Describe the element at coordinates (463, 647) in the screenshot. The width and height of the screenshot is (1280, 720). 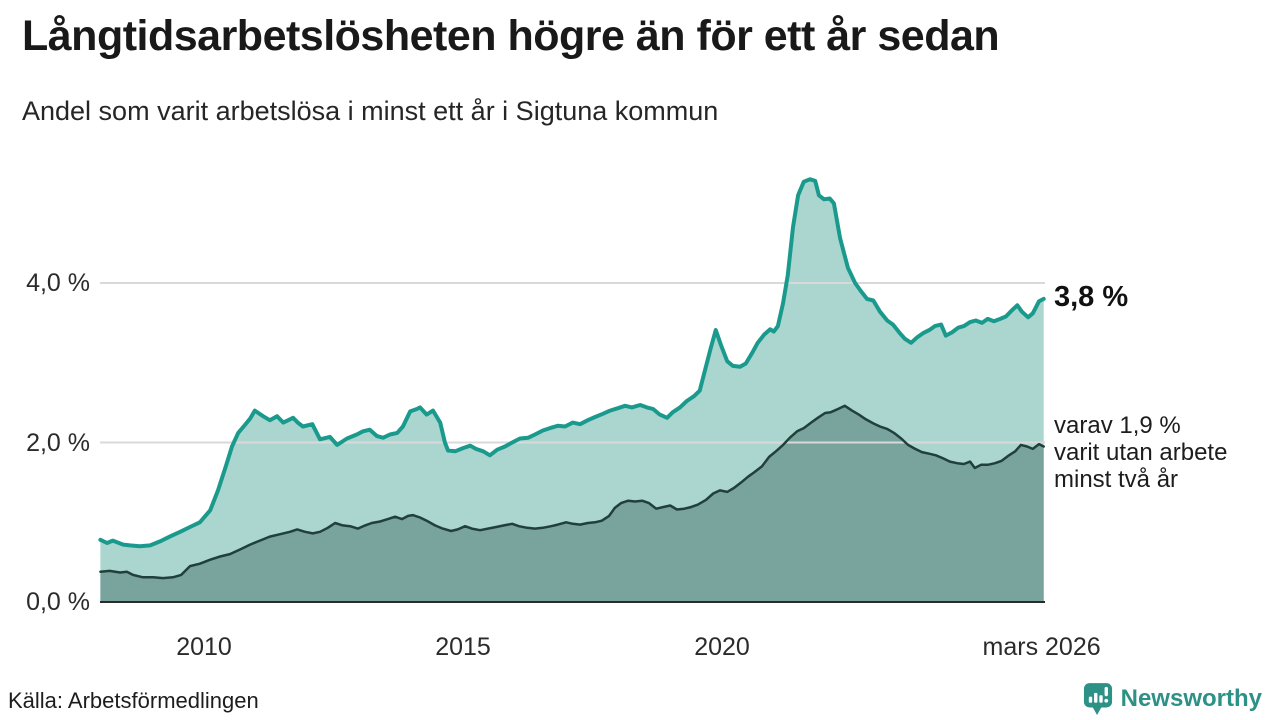
I see `x-axis-tick-2015: 2015` at that location.